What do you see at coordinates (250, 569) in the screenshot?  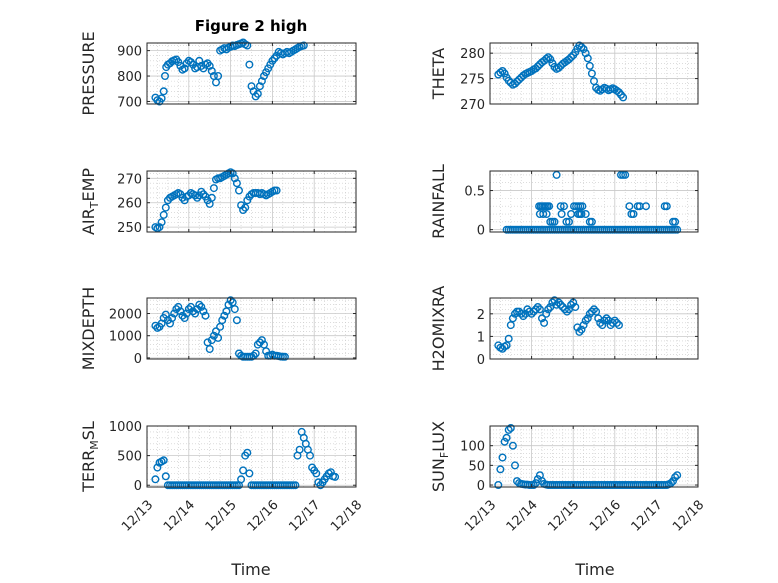 I see `x-axis-label-left: Time` at bounding box center [250, 569].